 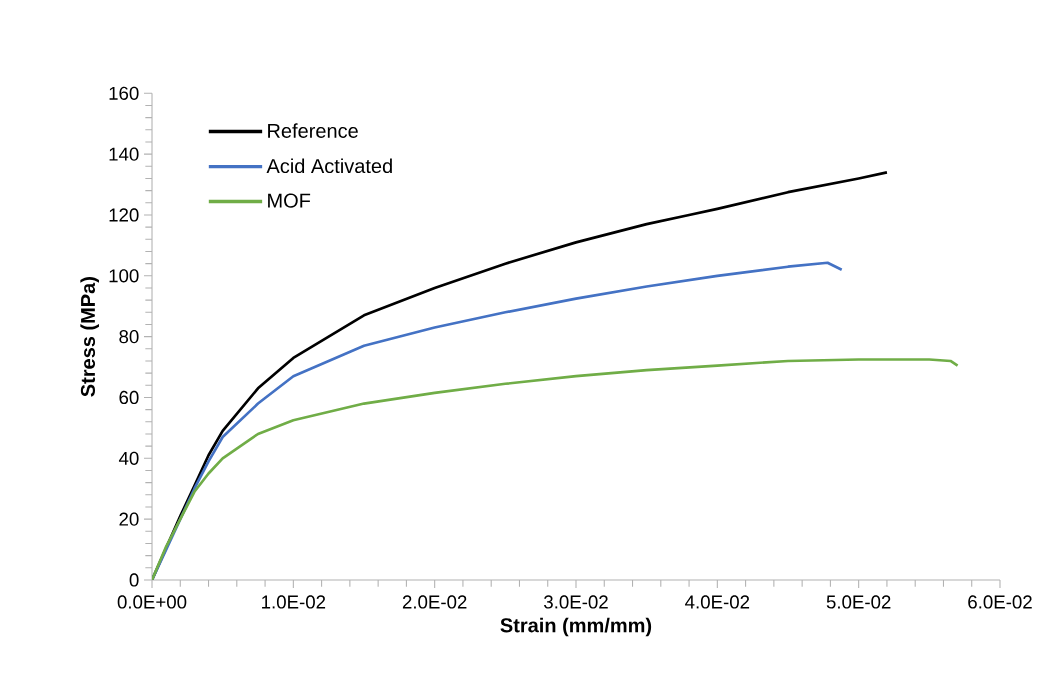 What do you see at coordinates (129, 397) in the screenshot?
I see `y-tick-label: 60` at bounding box center [129, 397].